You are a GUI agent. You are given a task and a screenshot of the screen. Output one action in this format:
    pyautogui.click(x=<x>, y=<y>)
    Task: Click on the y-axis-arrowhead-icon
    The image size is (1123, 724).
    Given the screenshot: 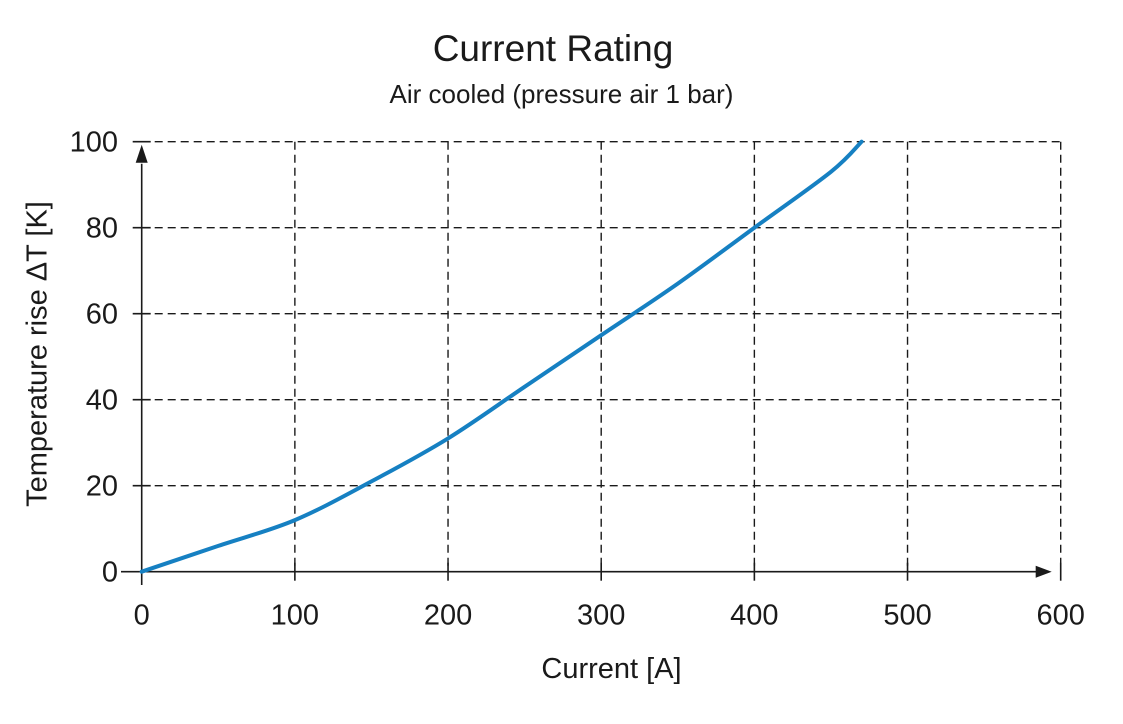 What is the action you would take?
    pyautogui.click(x=141, y=153)
    